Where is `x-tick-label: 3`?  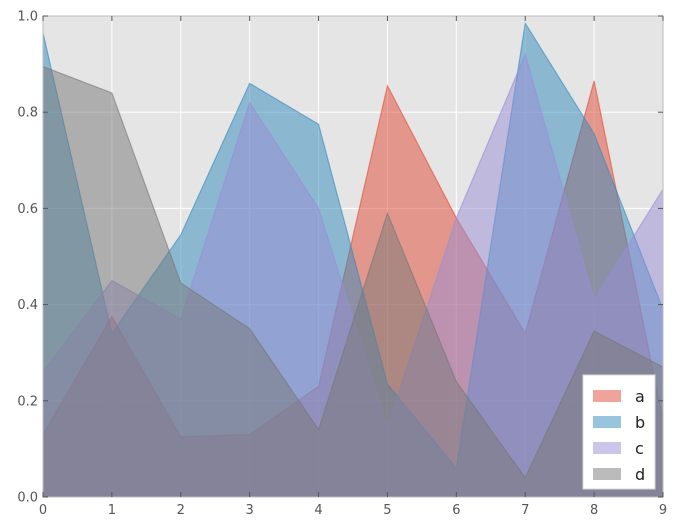
x-tick-label: 3 is located at coordinates (250, 510).